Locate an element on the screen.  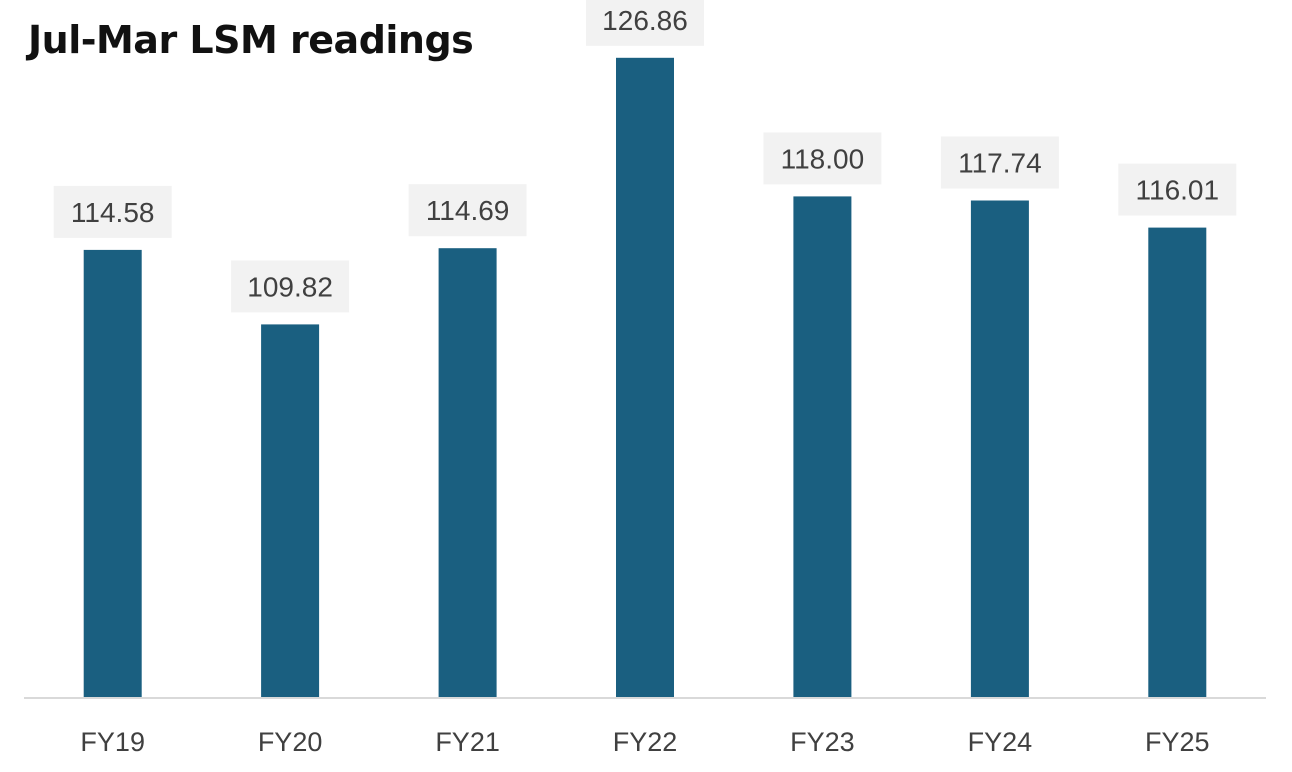
data-label-text: 114.69 is located at coordinates (468, 210).